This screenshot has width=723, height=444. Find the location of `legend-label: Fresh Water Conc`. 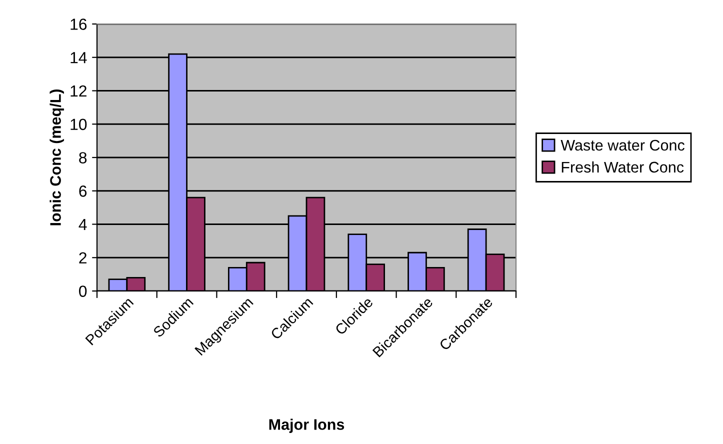

legend-label: Fresh Water Conc is located at coordinates (623, 167).